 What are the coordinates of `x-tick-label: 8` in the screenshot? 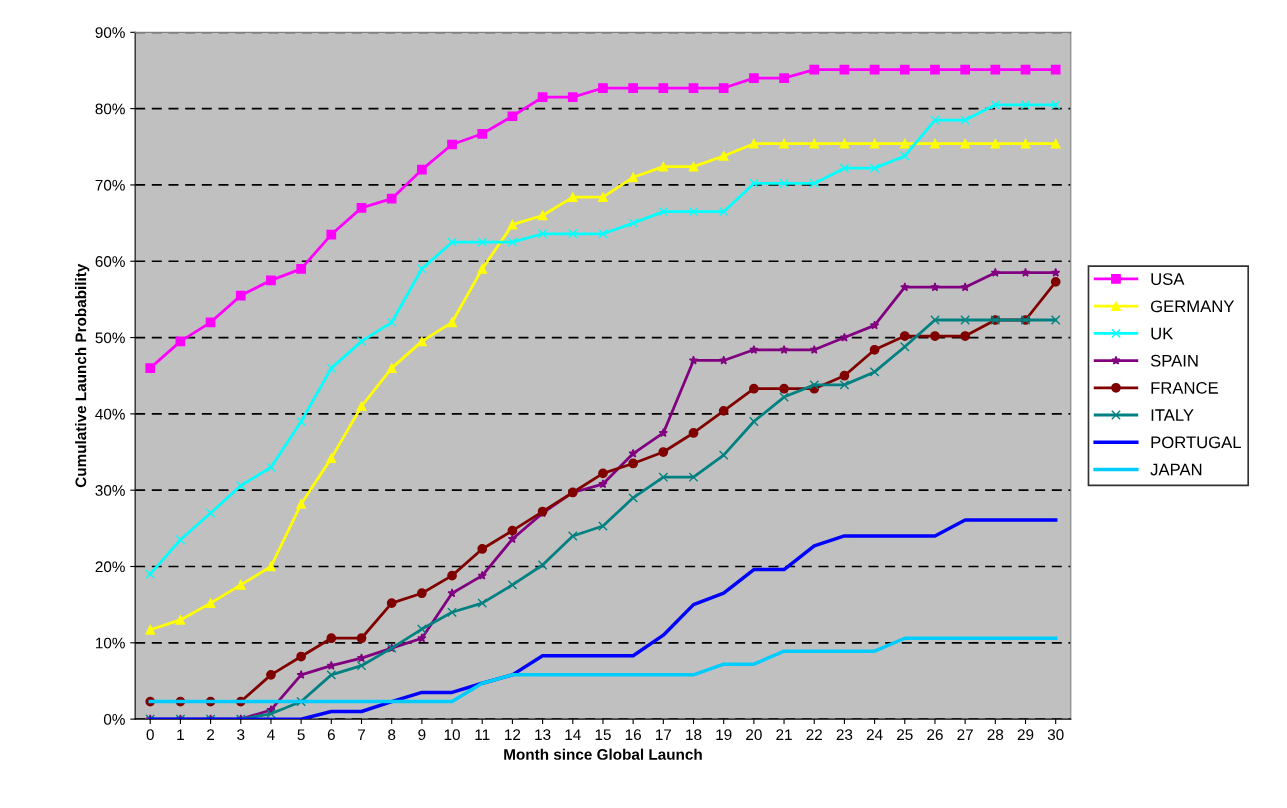 It's located at (392, 735).